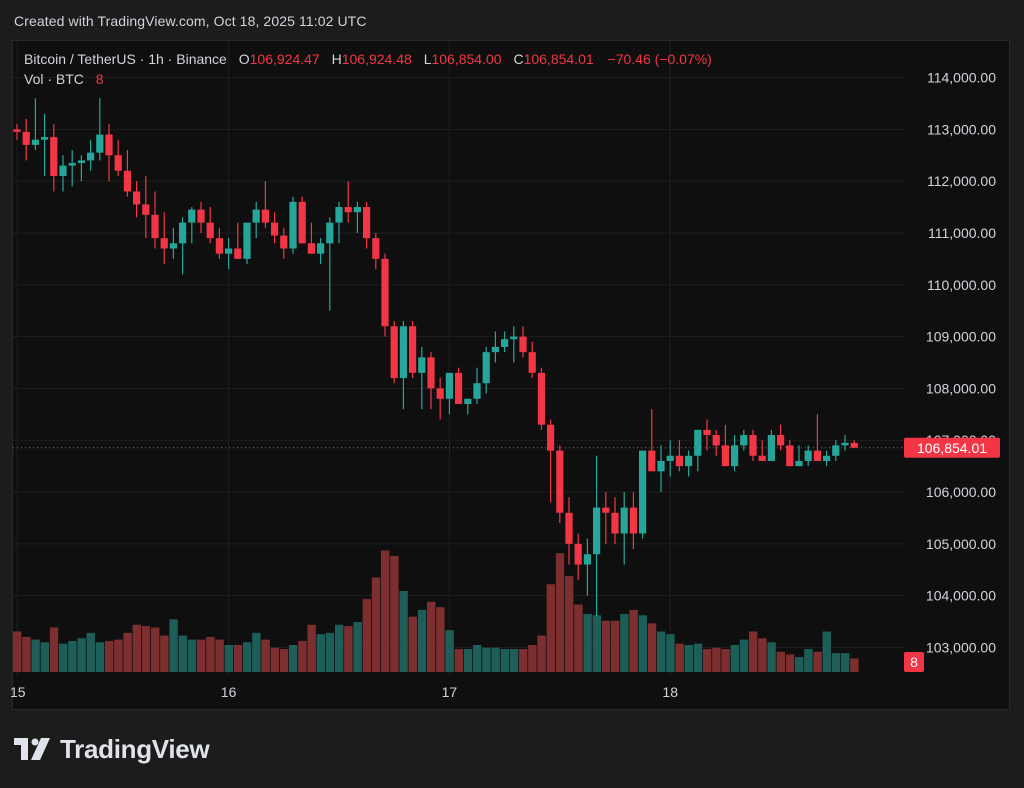 Image resolution: width=1024 pixels, height=788 pixels. What do you see at coordinates (659, 59) in the screenshot?
I see `price-change: −70.46 (−0.07%)` at bounding box center [659, 59].